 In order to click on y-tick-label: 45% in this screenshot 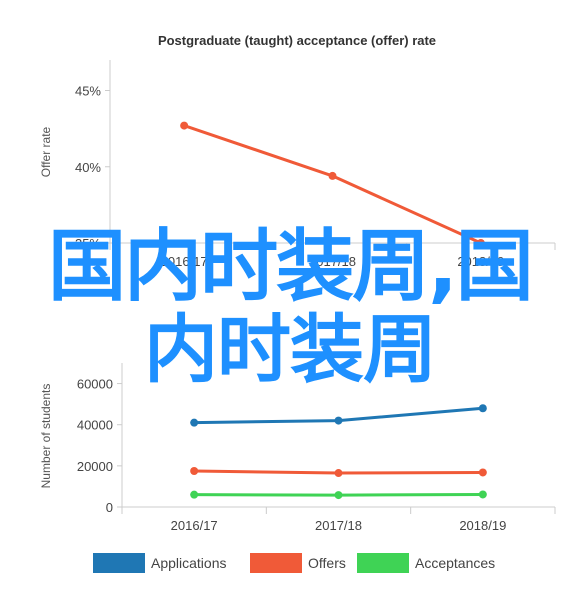, I will do `click(88, 91)`.